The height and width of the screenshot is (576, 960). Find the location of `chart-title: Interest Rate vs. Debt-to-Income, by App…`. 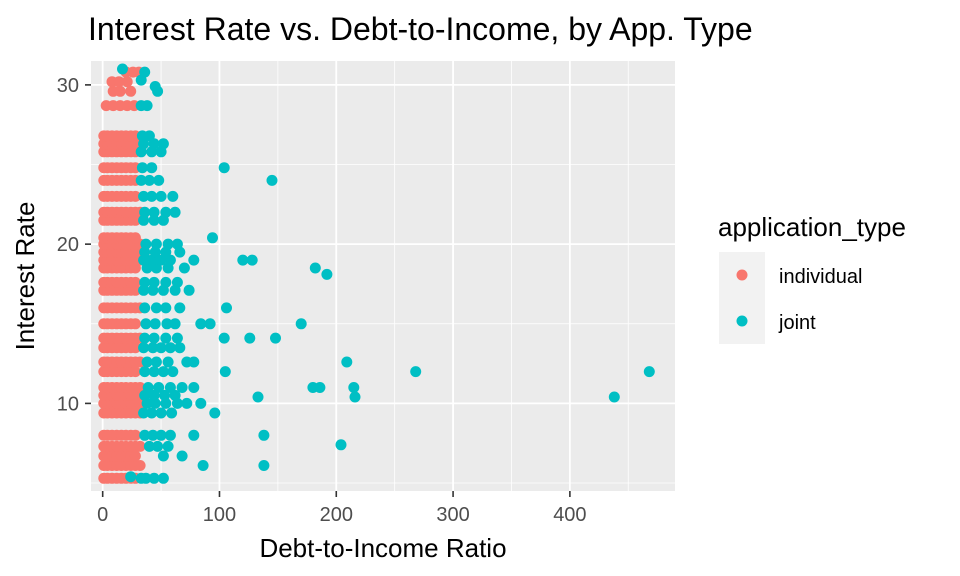

chart-title: Interest Rate vs. Debt-to-Income, by App… is located at coordinates (420, 29).